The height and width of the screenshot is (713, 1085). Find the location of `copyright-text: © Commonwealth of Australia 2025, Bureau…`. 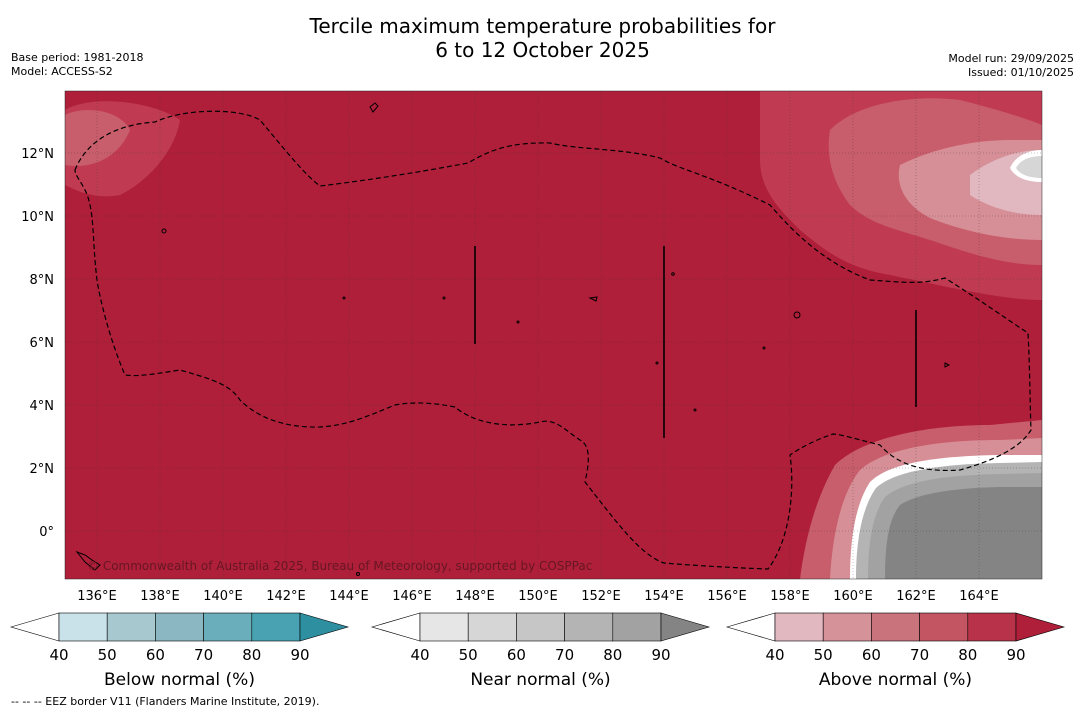

copyright-text: © Commonwealth of Australia 2025, Bureau… is located at coordinates (339, 566).